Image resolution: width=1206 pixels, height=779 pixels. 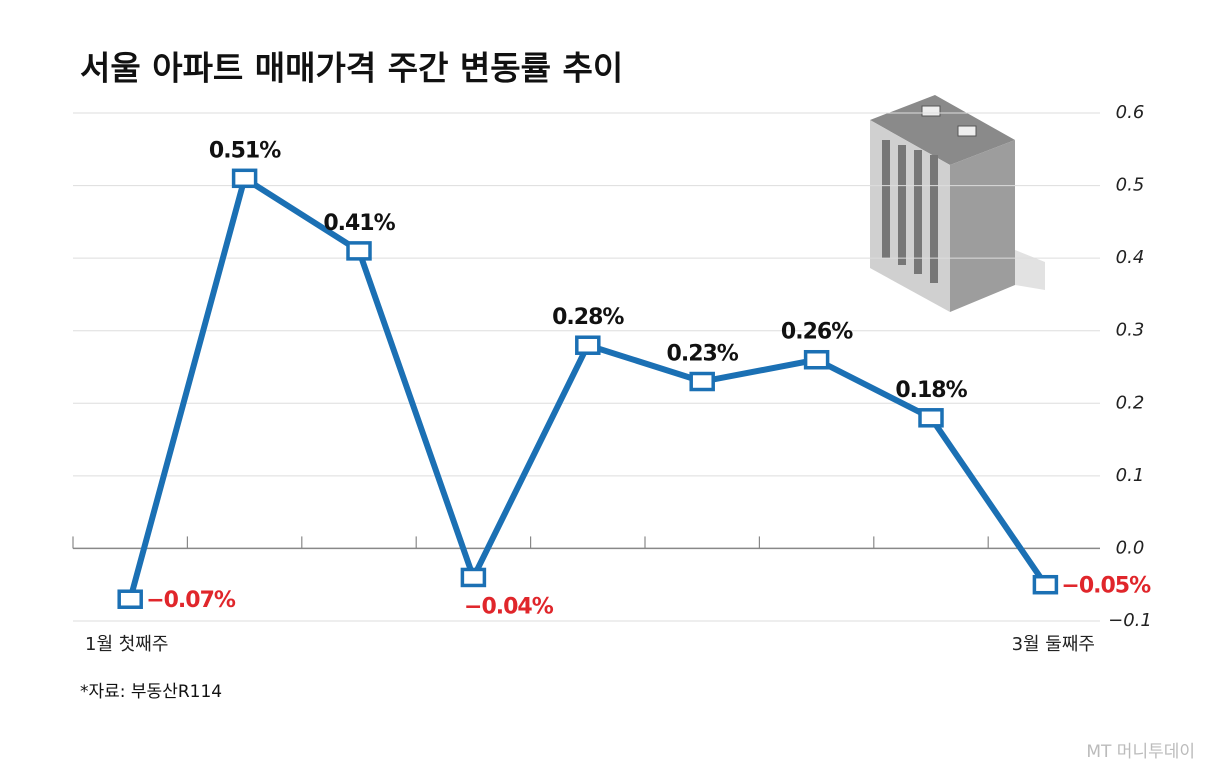 What do you see at coordinates (703, 354) in the screenshot?
I see `value-label: 0.23%` at bounding box center [703, 354].